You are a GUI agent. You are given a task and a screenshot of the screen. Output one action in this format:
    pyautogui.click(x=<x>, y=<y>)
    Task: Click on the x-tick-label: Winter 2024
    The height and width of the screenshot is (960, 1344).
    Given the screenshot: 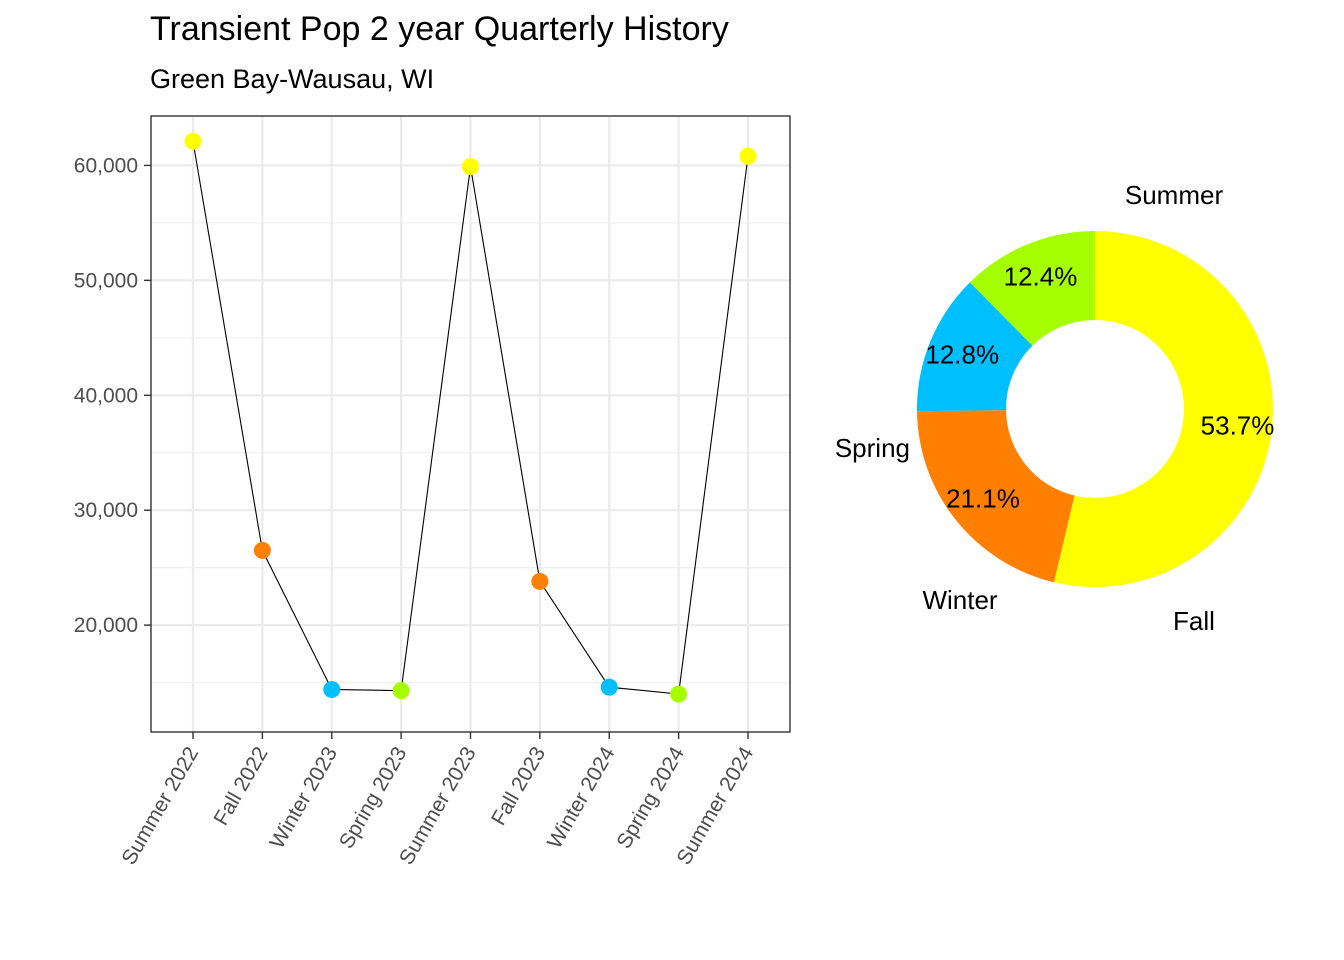 What is the action you would take?
    pyautogui.click(x=581, y=798)
    